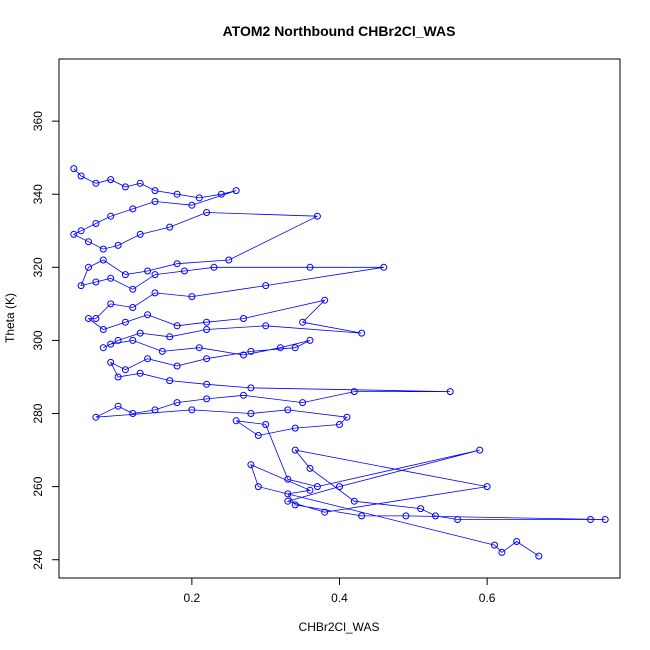 The width and height of the screenshot is (650, 650). I want to click on x-axis: 0.2 0.4 0.6, so click(340, 591).